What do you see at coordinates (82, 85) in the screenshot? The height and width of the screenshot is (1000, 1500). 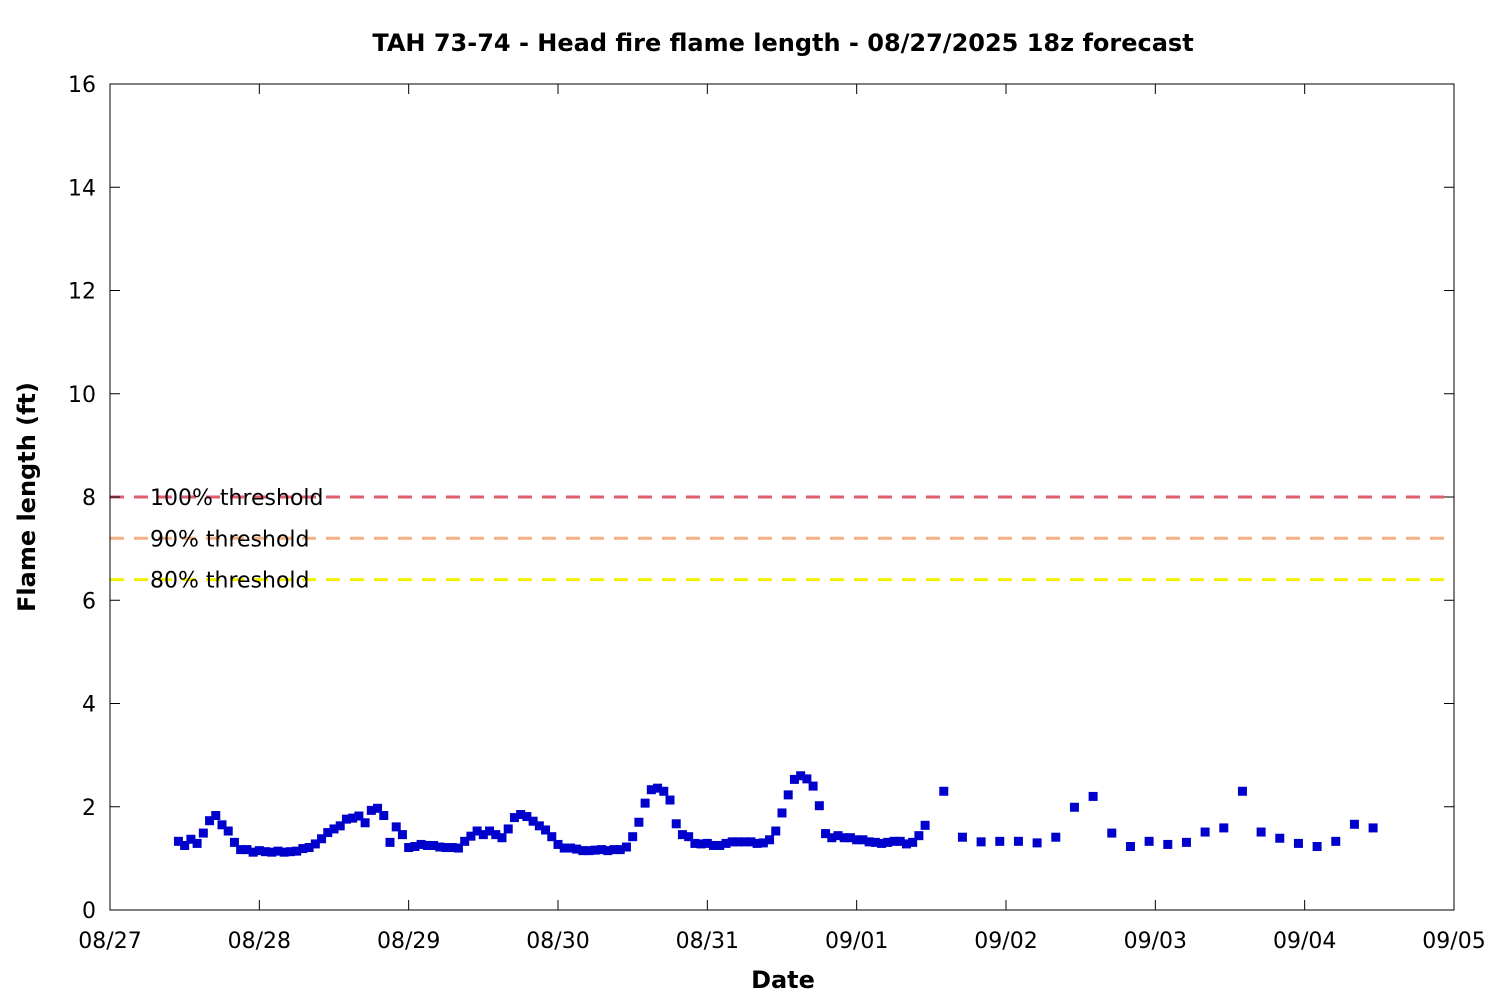 I see `y-tick-label: 16` at bounding box center [82, 85].